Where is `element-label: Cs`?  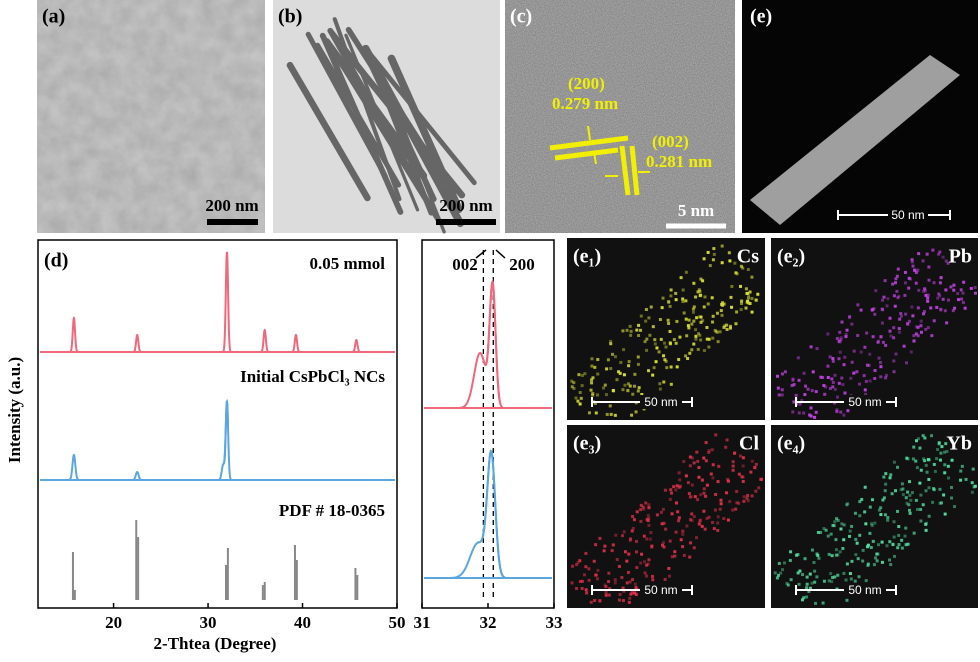 element-label: Cs is located at coordinates (748, 257).